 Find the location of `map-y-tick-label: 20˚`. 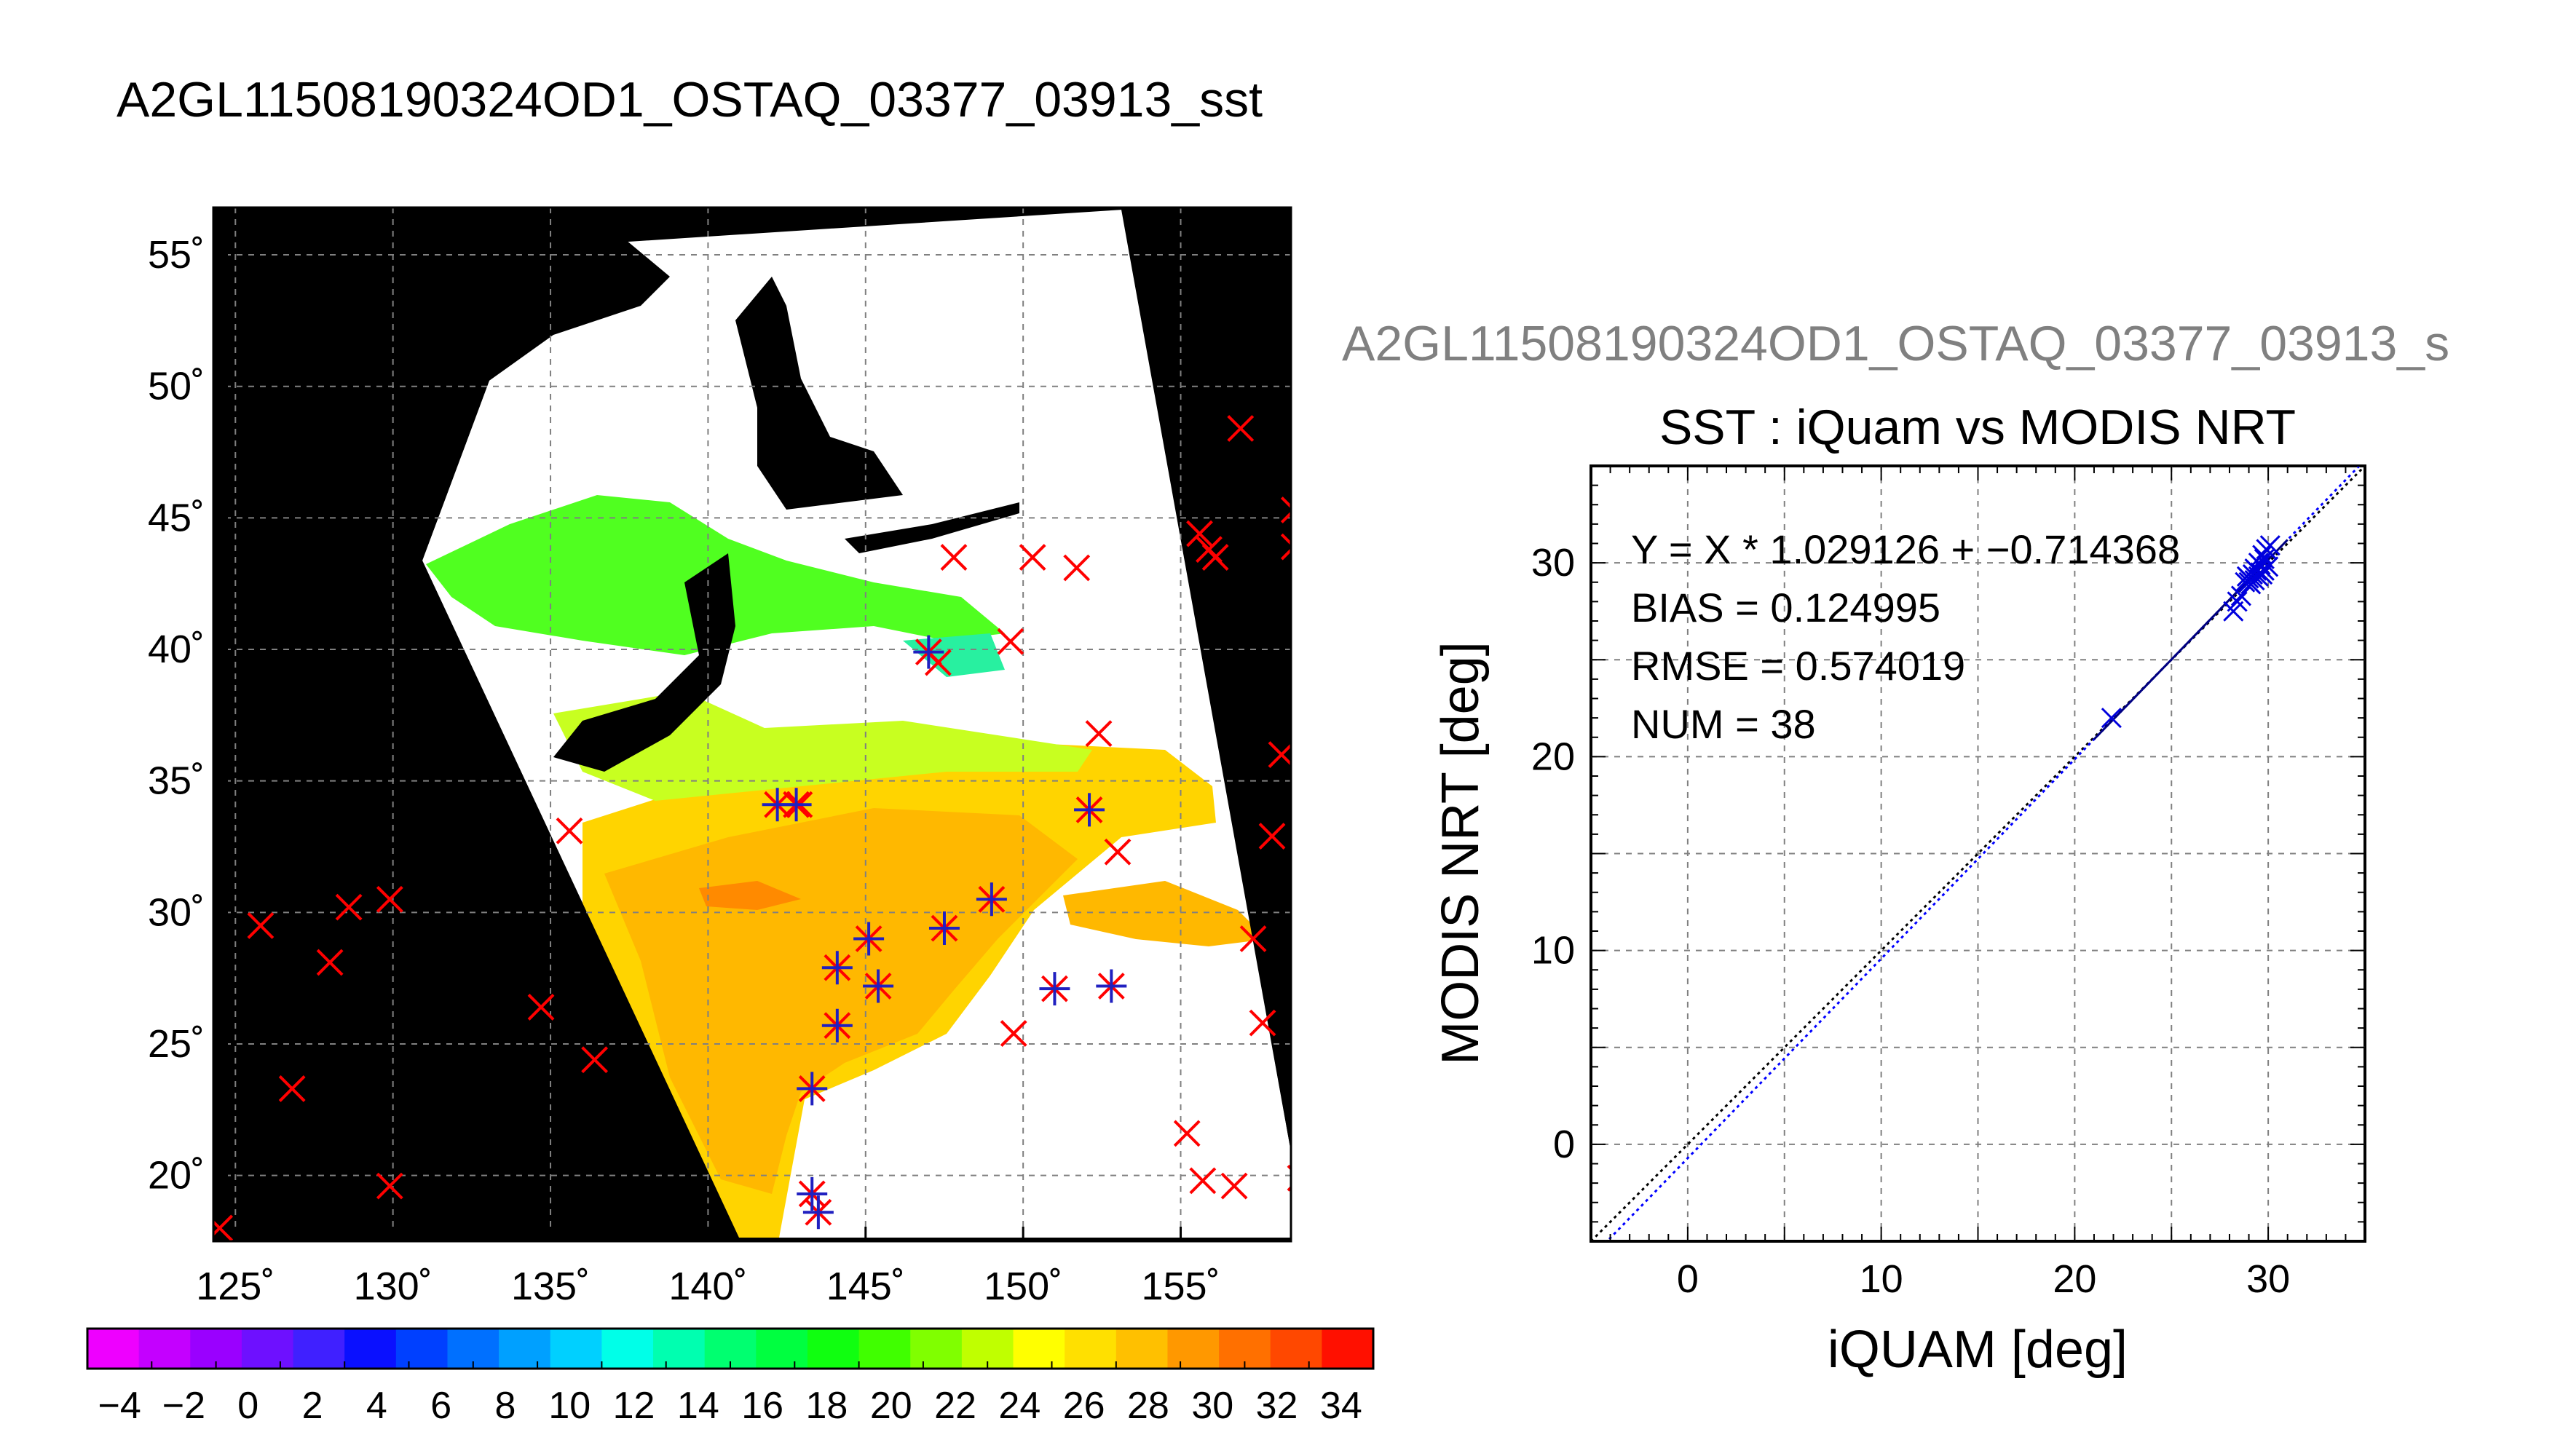

map-y-tick-label: 20˚ is located at coordinates (176, 1176).